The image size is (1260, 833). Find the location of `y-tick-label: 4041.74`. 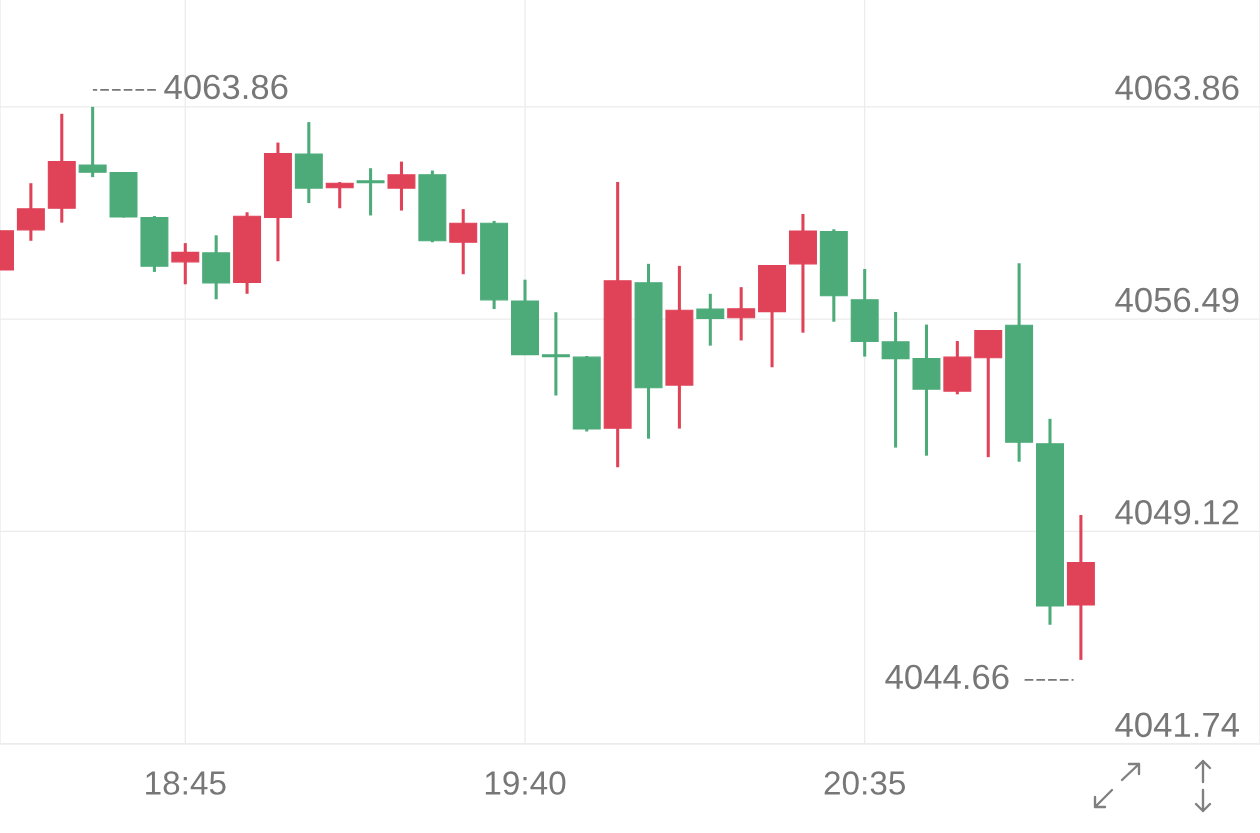

y-tick-label: 4041.74 is located at coordinates (1177, 725).